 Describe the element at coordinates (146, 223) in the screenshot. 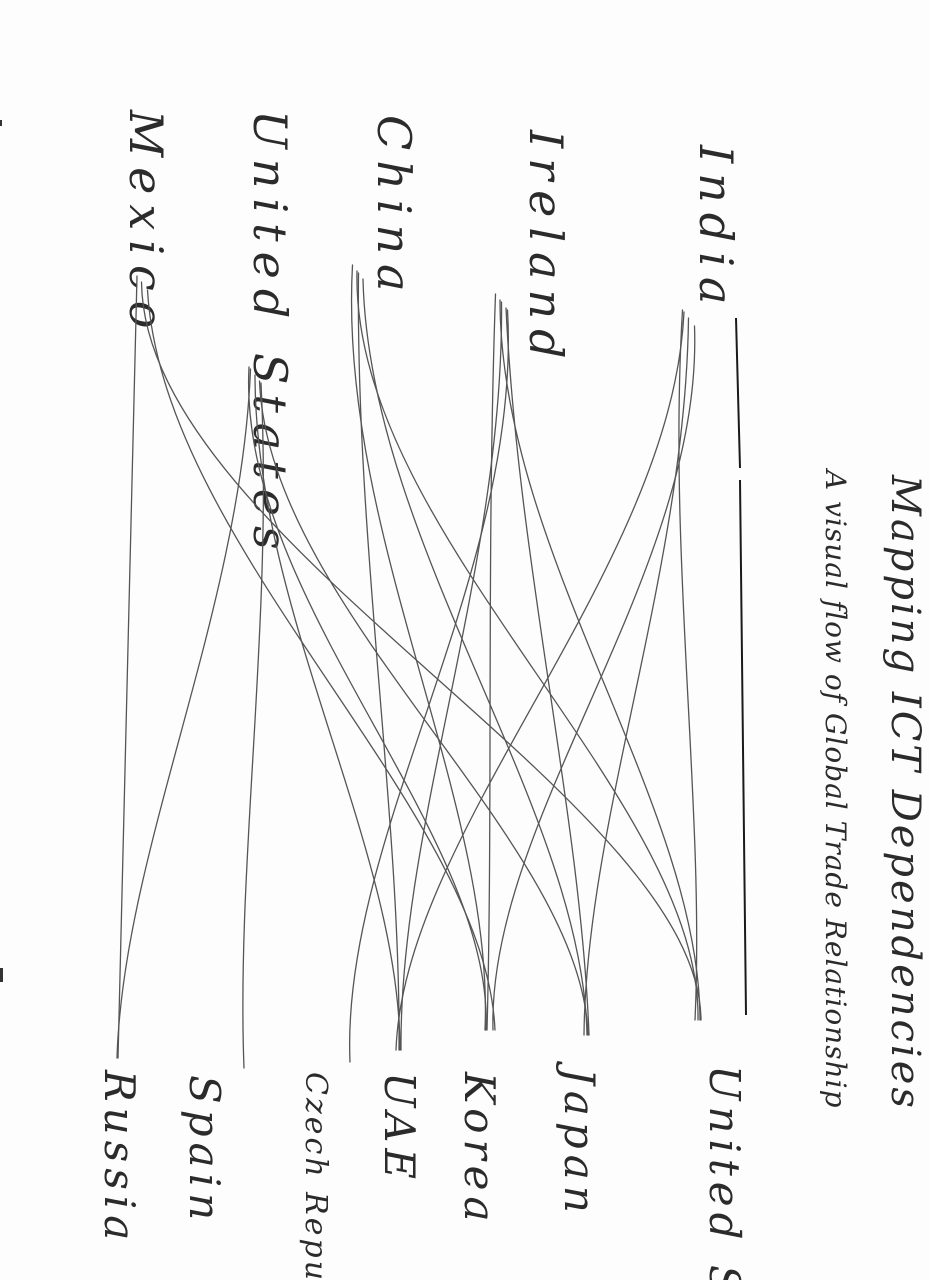

I see `source-label-mexico: Mexico` at that location.